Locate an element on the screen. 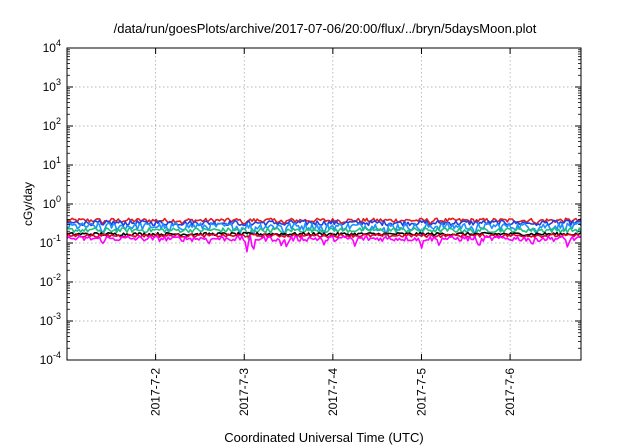 The height and width of the screenshot is (448, 640). y-tick-label: 10⁻³ is located at coordinates (50, 319).